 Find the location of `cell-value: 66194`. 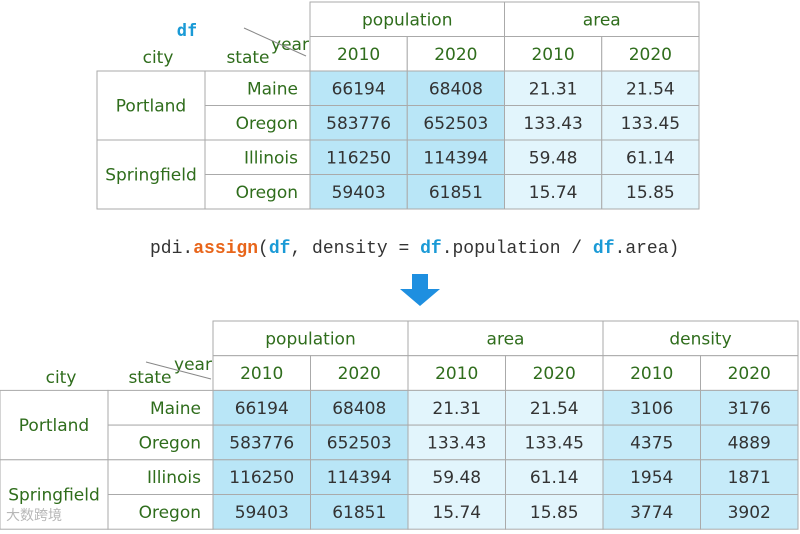

cell-value: 66194 is located at coordinates (359, 89).